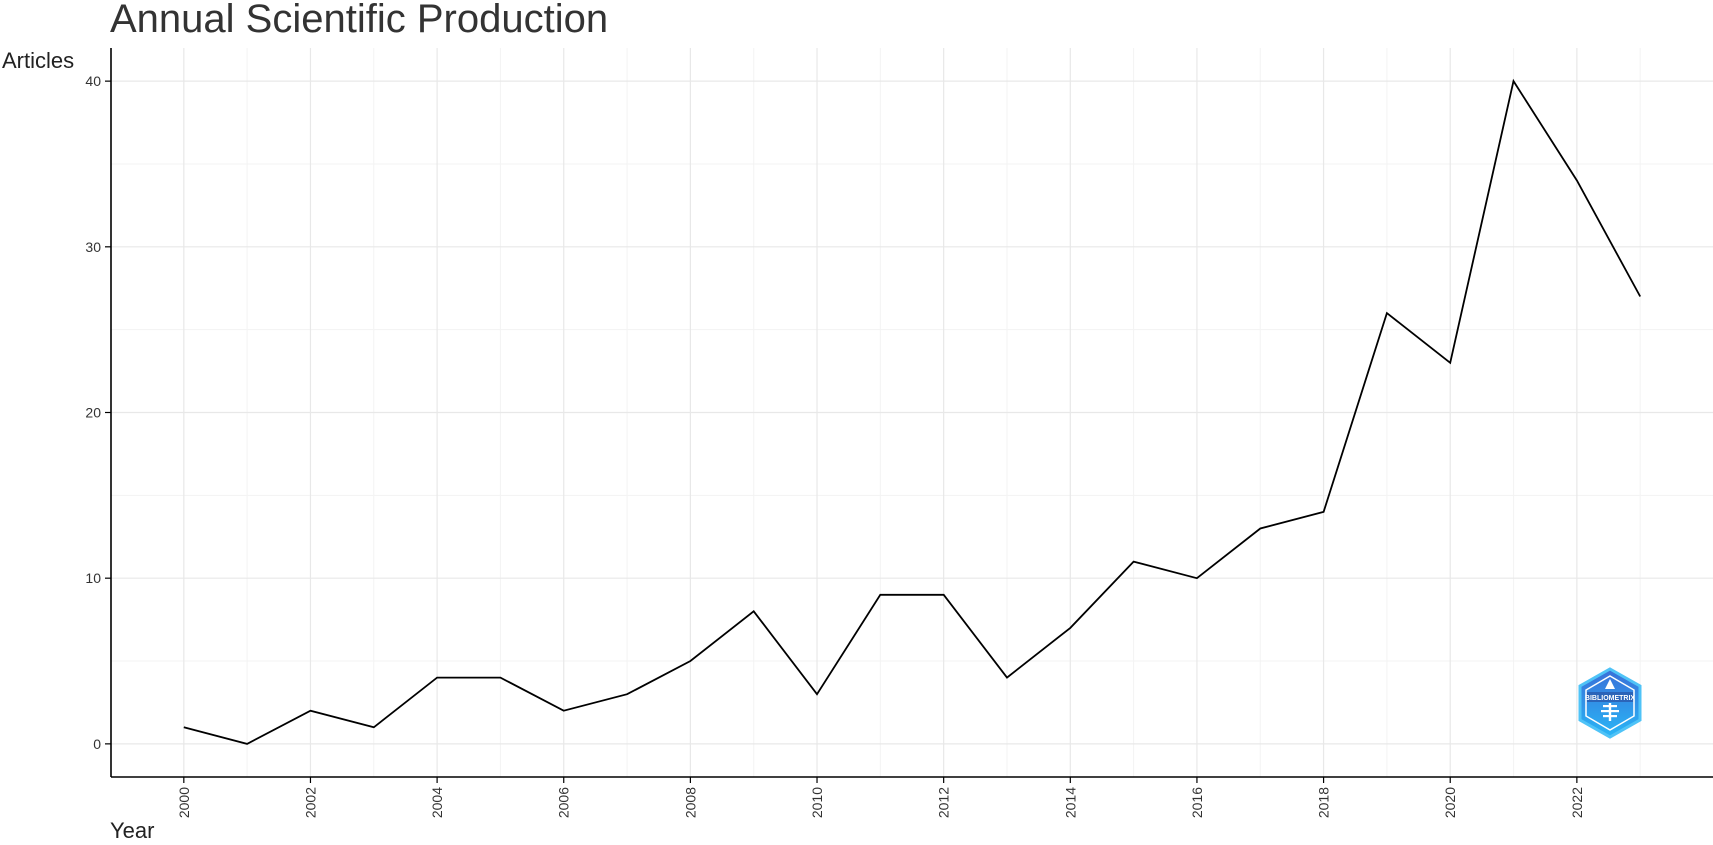  I want to click on x-tick-label: 2010, so click(817, 802).